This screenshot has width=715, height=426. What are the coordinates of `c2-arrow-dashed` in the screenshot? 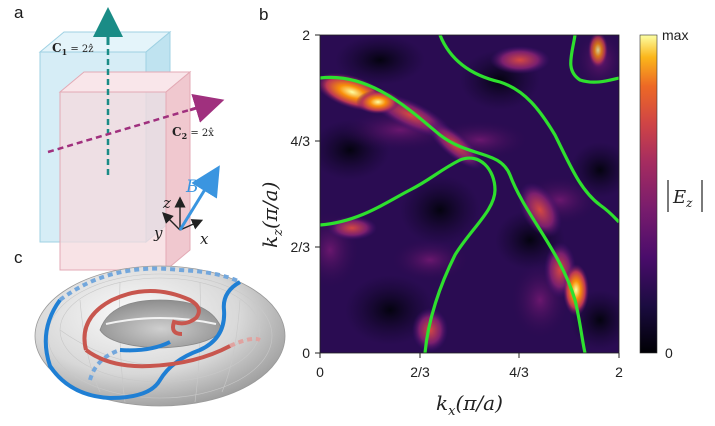 It's located at (122, 130).